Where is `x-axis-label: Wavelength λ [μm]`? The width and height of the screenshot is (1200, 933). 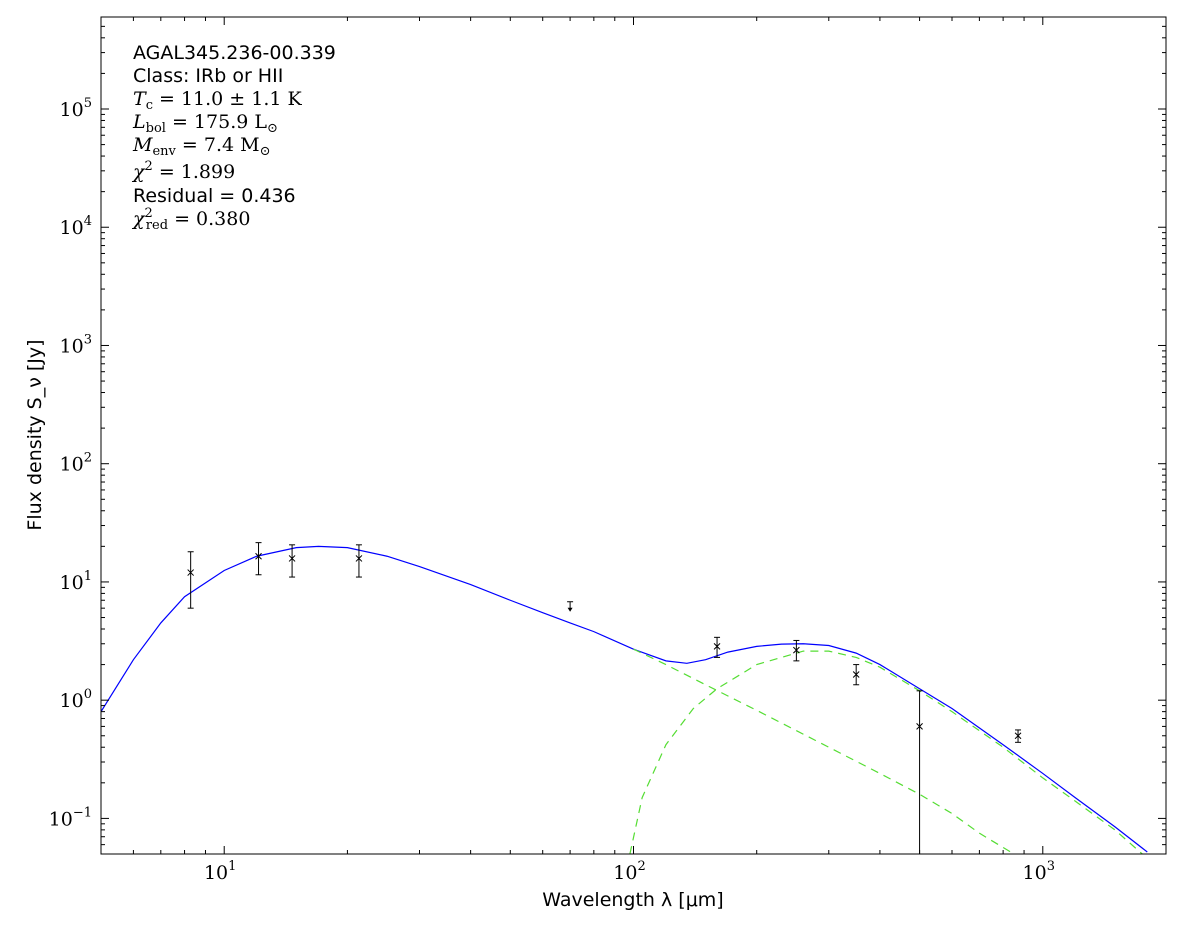 x-axis-label: Wavelength λ [μm] is located at coordinates (632, 900).